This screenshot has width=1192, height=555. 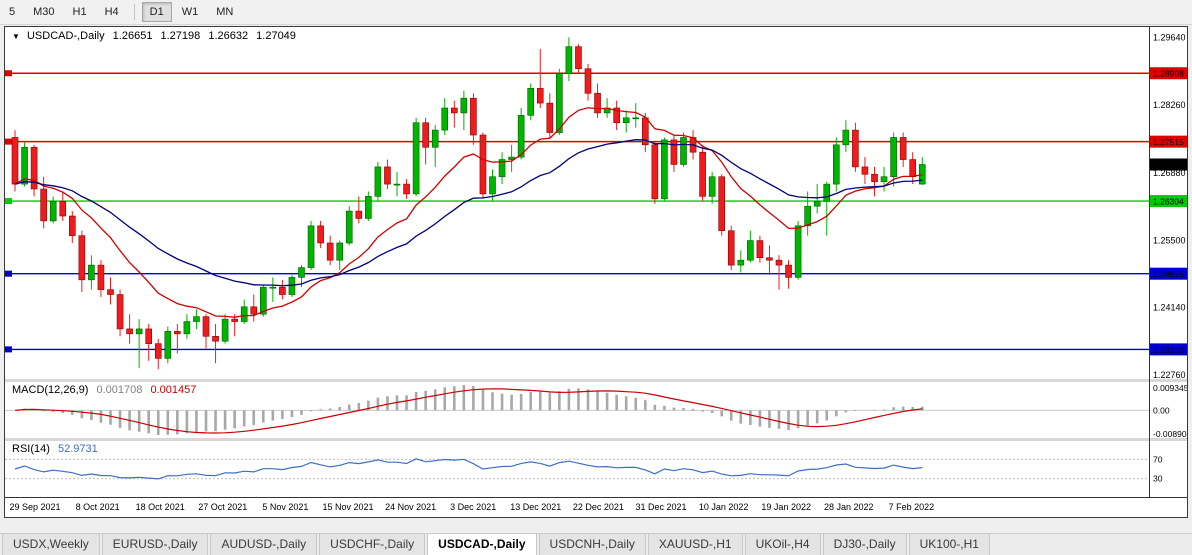 I want to click on date-label: 22 Dec 2021, so click(x=598, y=507).